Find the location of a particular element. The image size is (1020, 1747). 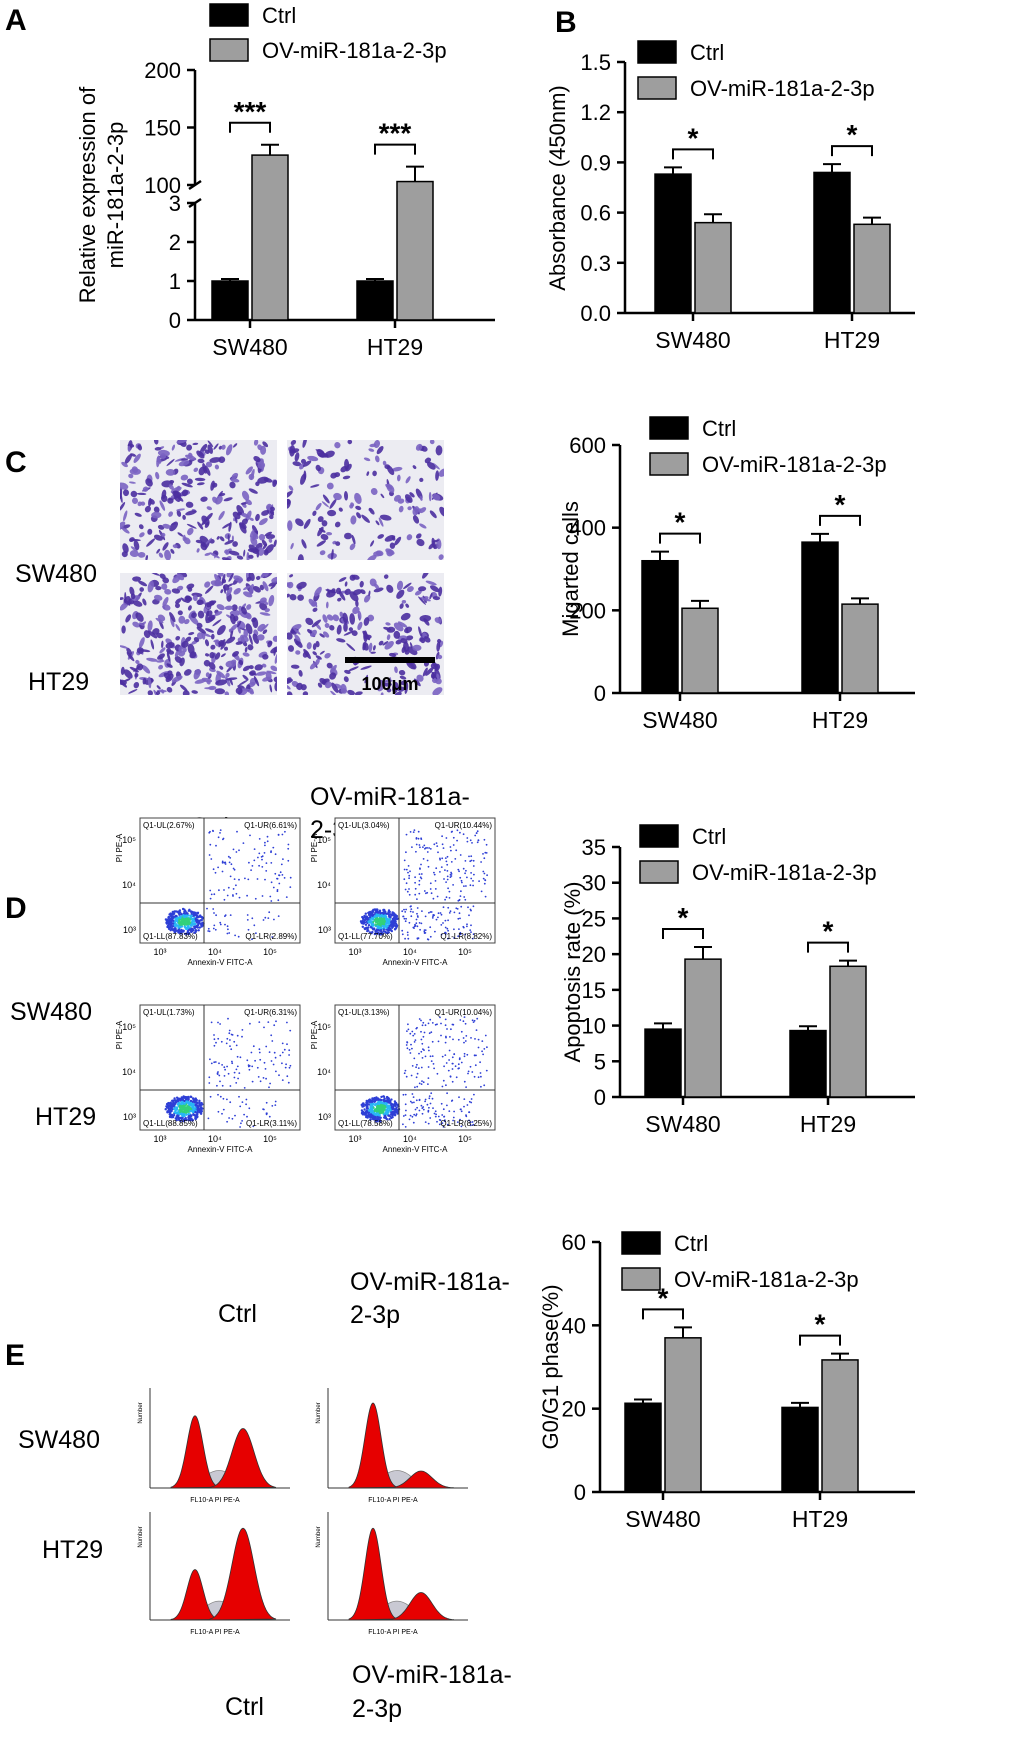

x-tick-label: HT29 is located at coordinates (852, 340).